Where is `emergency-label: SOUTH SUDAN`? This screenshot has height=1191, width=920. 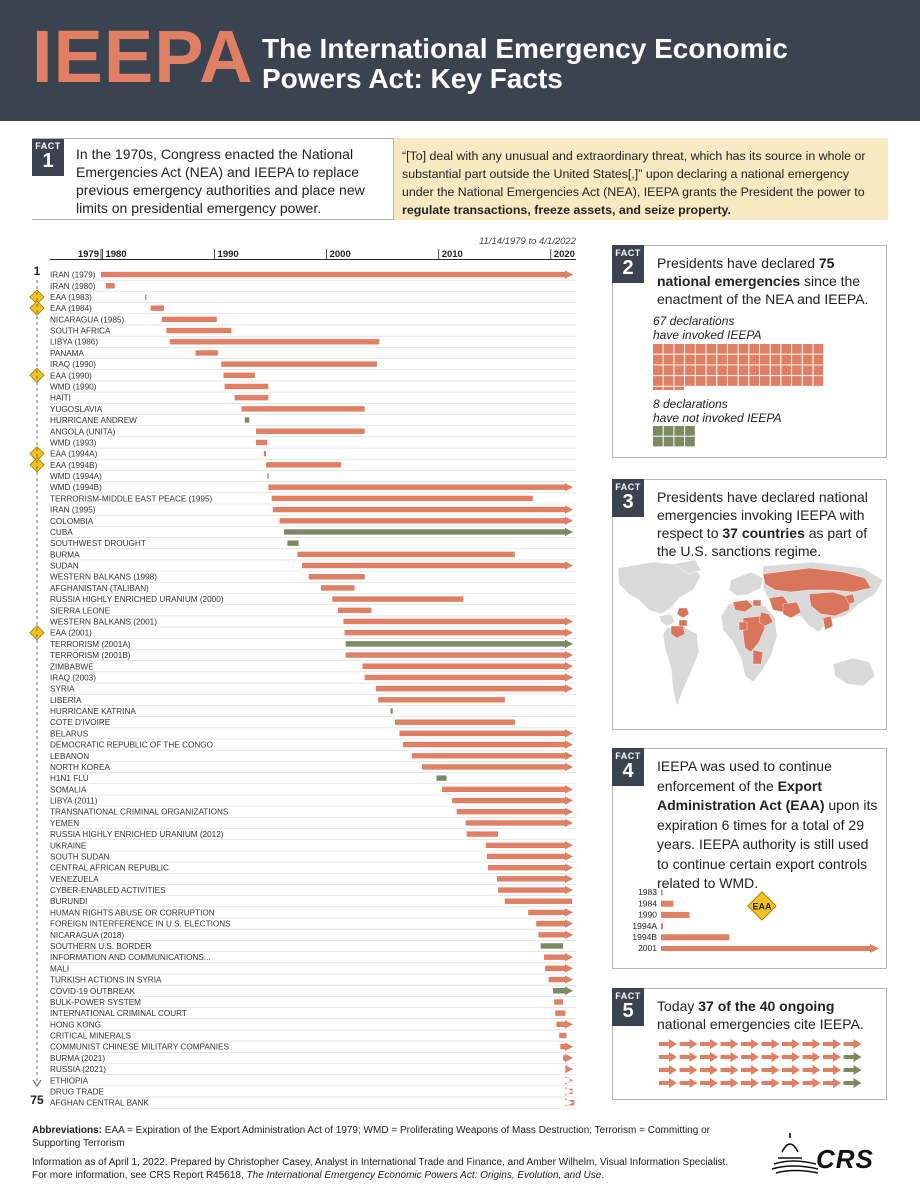 emergency-label: SOUTH SUDAN is located at coordinates (80, 856).